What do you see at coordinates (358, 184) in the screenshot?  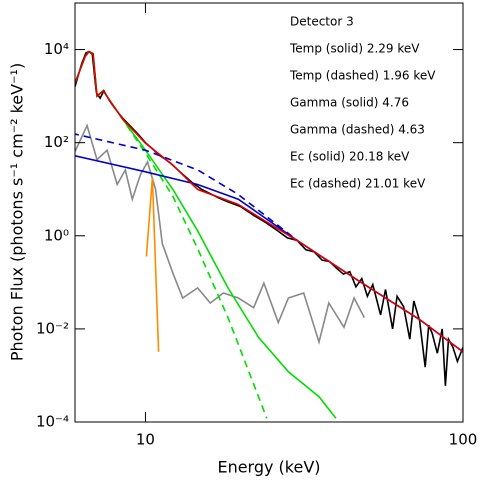 I see `annotation: Ec (dashed) 21.01 keV` at bounding box center [358, 184].